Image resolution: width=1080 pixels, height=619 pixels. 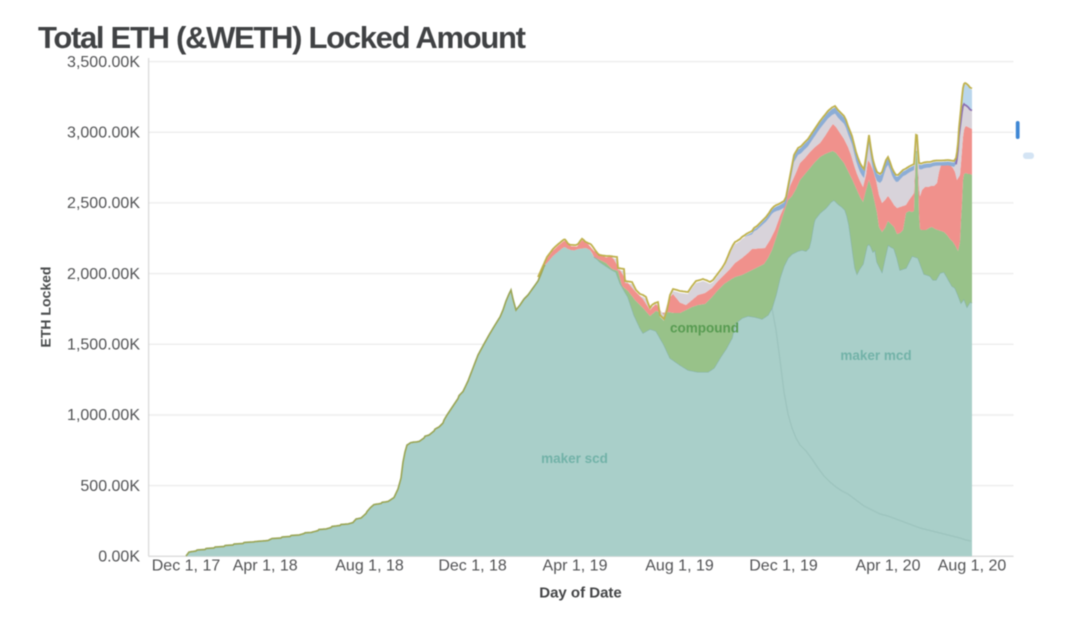 I want to click on svg-text: 3,000.00K, so click(x=103, y=133).